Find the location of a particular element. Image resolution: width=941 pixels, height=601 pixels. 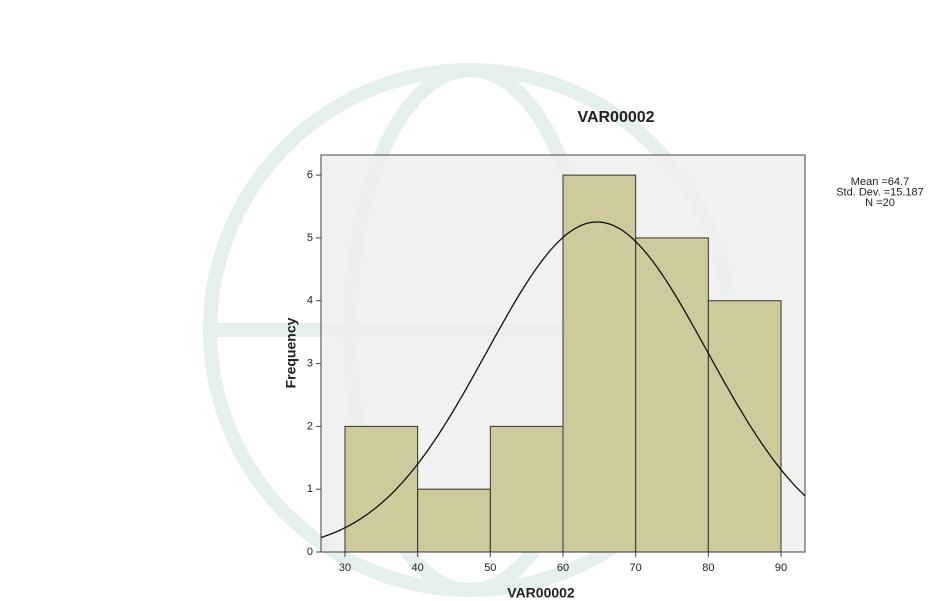

y-tick-label: 1 is located at coordinates (310, 489).